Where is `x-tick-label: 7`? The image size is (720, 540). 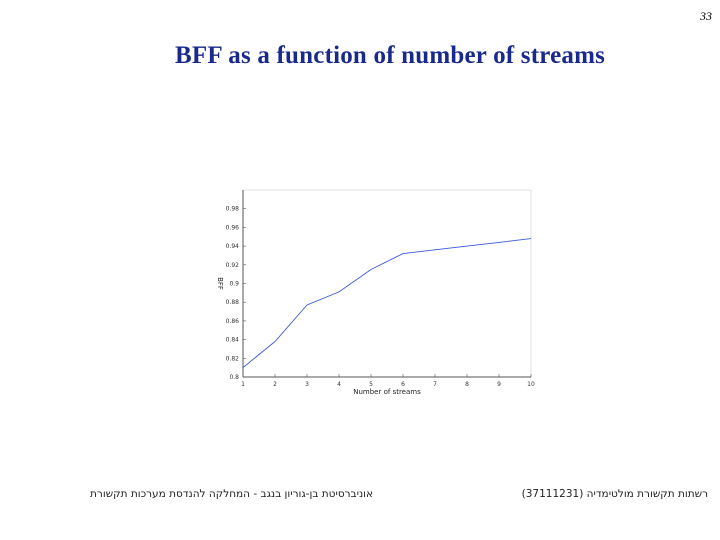 x-tick-label: 7 is located at coordinates (435, 384).